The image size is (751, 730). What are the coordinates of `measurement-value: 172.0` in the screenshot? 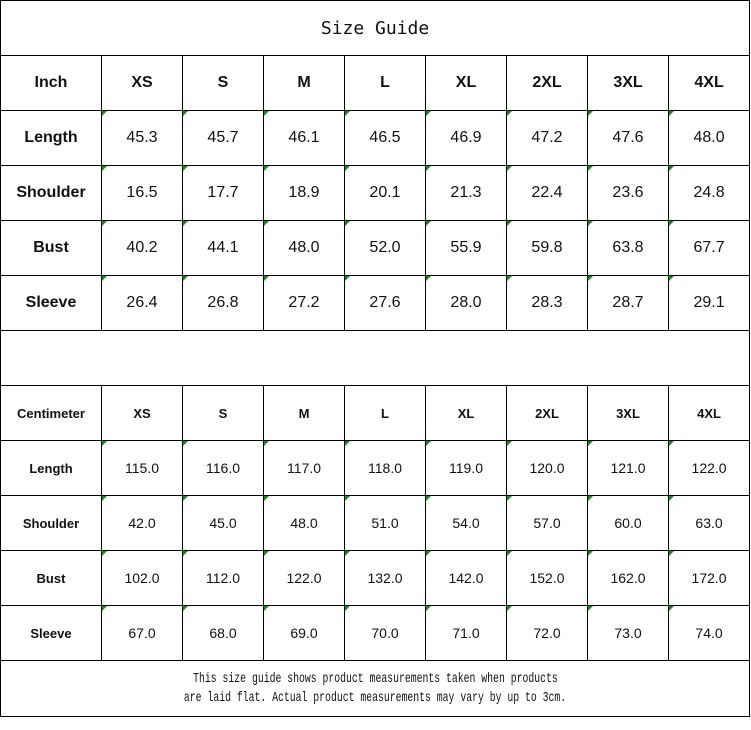 It's located at (709, 578).